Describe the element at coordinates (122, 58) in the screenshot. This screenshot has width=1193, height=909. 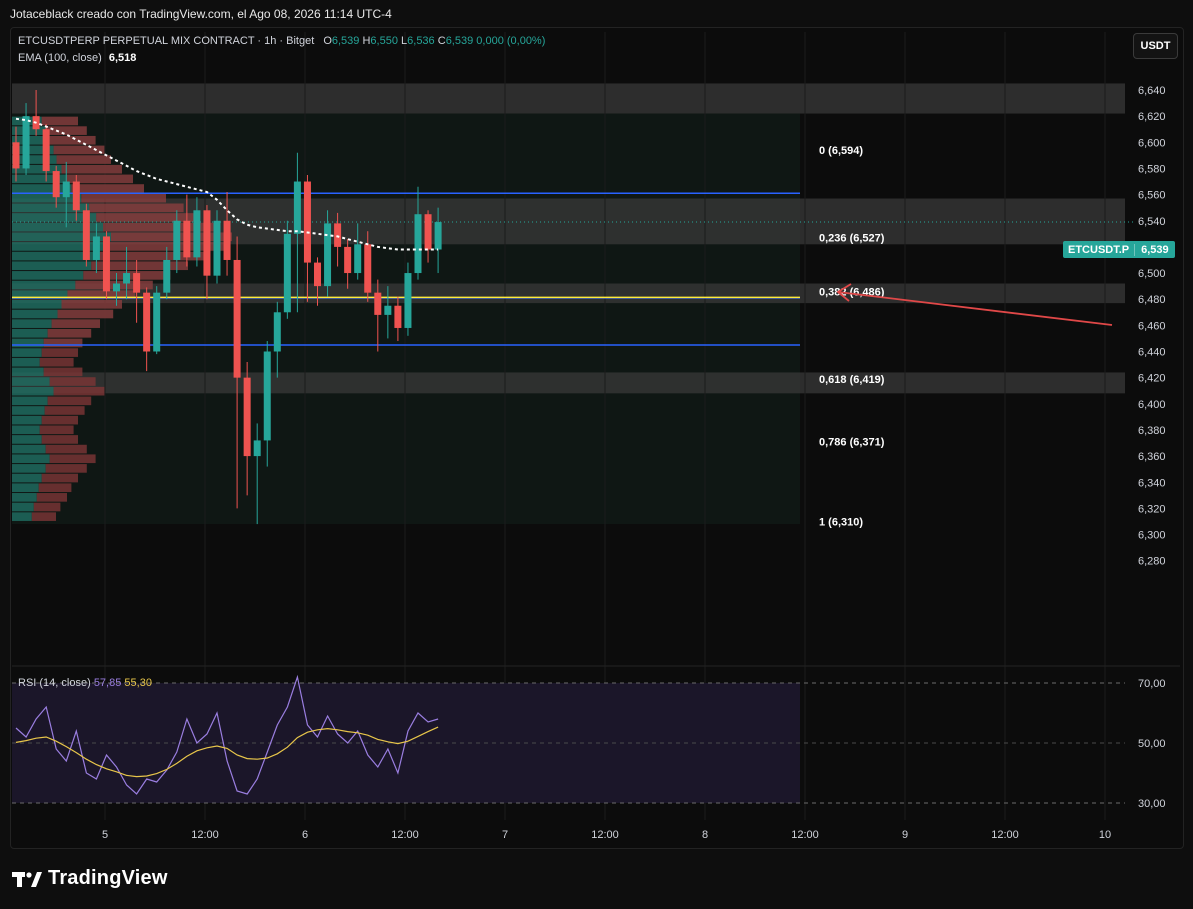
I see `ema-value: 6,518` at that location.